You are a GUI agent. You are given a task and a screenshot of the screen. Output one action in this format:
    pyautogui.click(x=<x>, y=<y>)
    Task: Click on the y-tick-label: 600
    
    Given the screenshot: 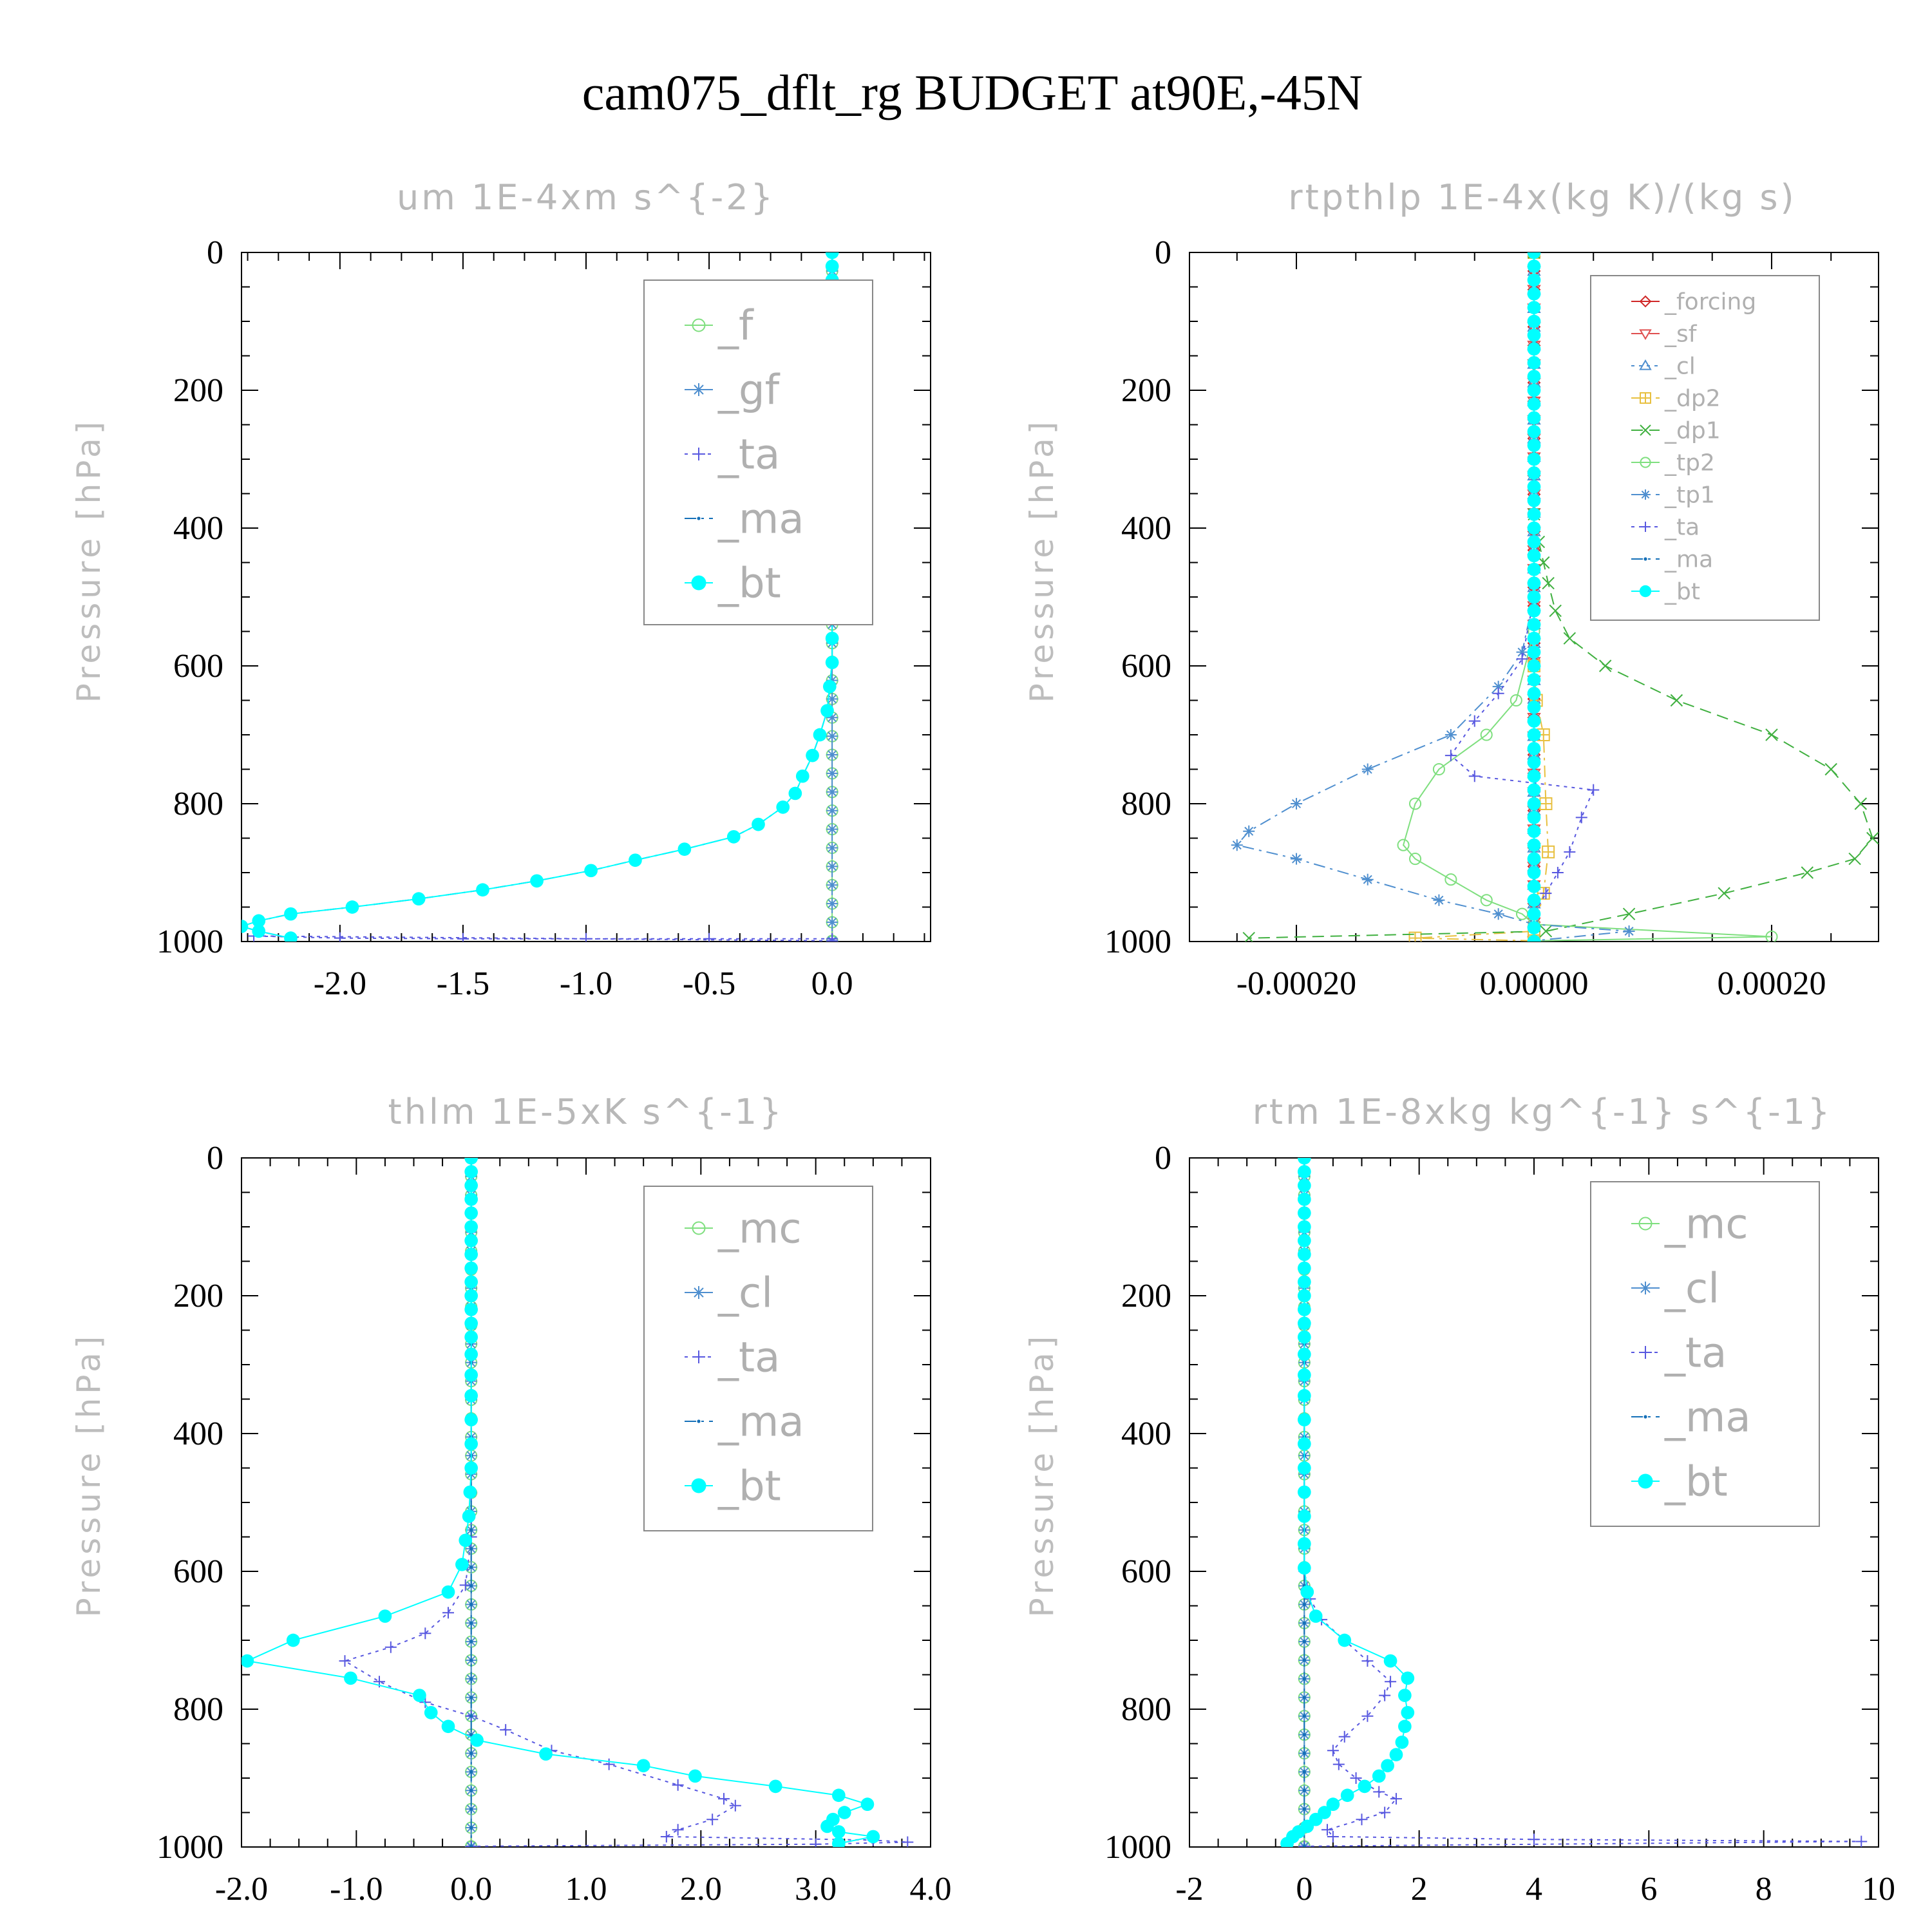 What is the action you would take?
    pyautogui.click(x=1146, y=666)
    